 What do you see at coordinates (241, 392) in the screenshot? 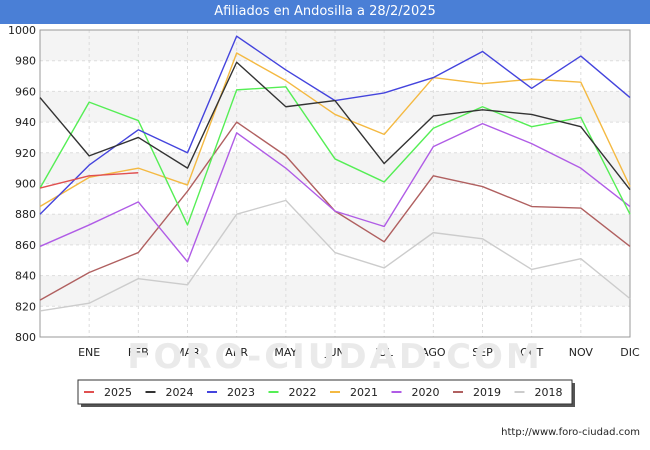
I see `legend-label: 2023` at bounding box center [241, 392].